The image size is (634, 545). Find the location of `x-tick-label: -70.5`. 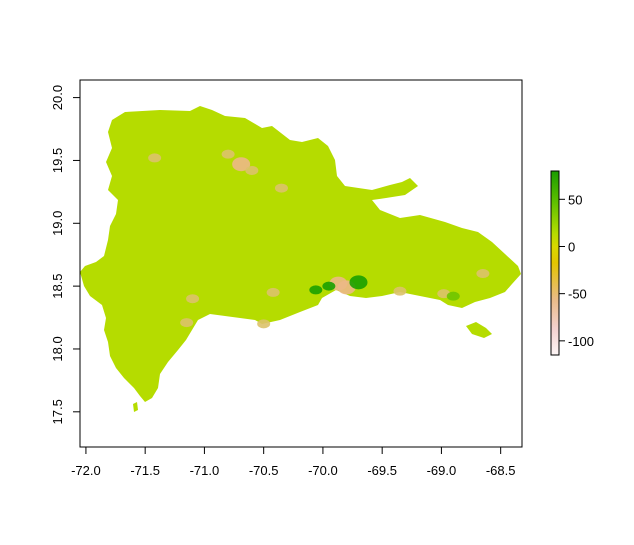

x-tick-label: -70.5 is located at coordinates (264, 470).